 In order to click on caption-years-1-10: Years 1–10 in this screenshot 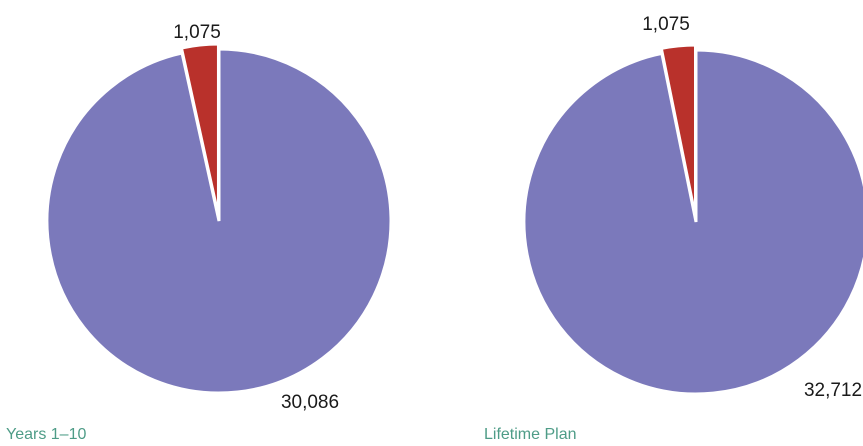, I will do `click(46, 434)`.